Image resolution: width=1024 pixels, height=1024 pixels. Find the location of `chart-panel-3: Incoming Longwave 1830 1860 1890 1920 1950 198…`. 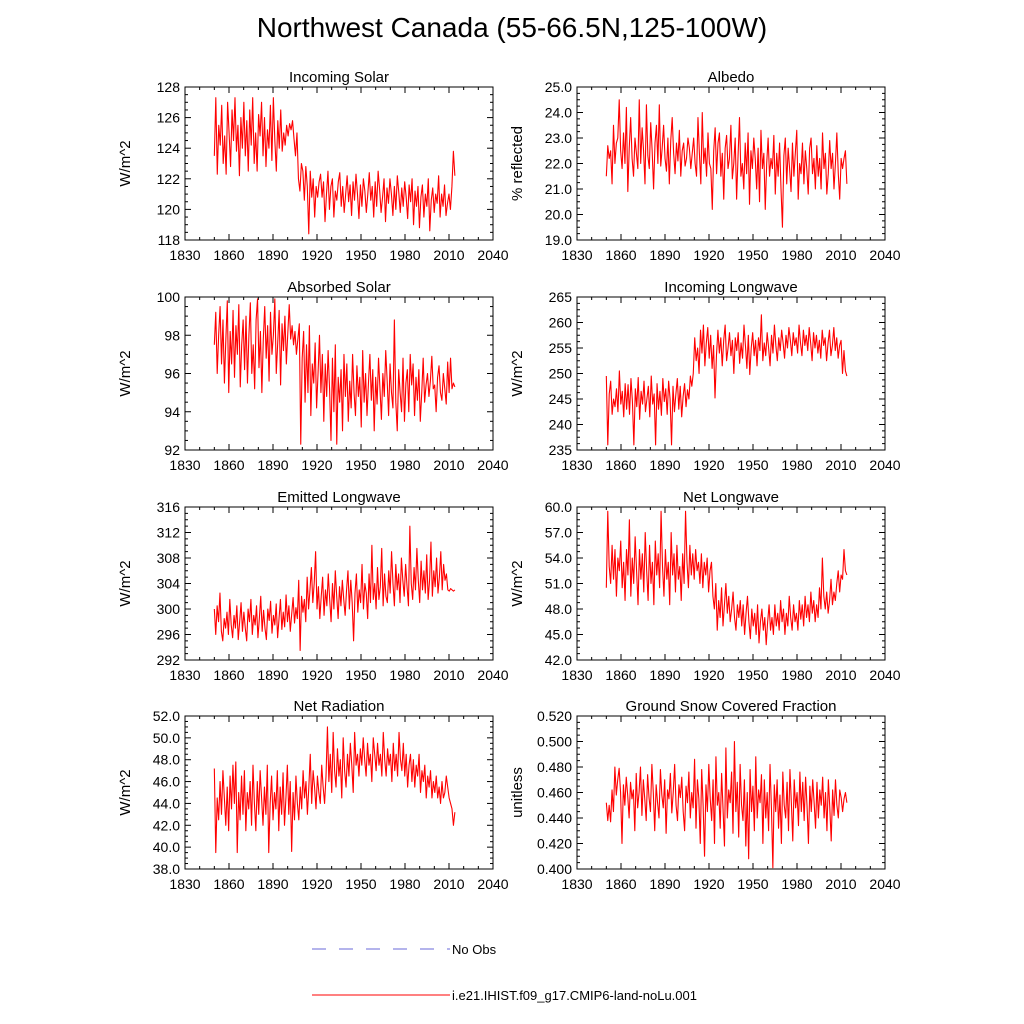

chart-panel-3: Incoming Longwave 1830 1860 1890 1920 1950 198… is located at coordinates (705, 376).